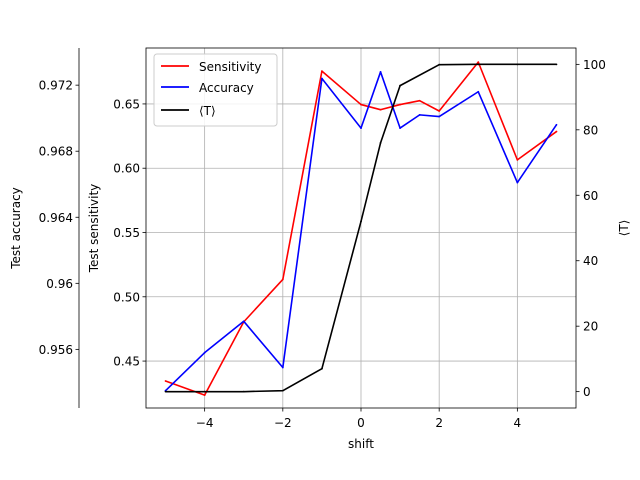 Image resolution: width=640 pixels, height=480 pixels. Describe the element at coordinates (361, 423) in the screenshot. I see `x-tick-label-2: 0` at that location.